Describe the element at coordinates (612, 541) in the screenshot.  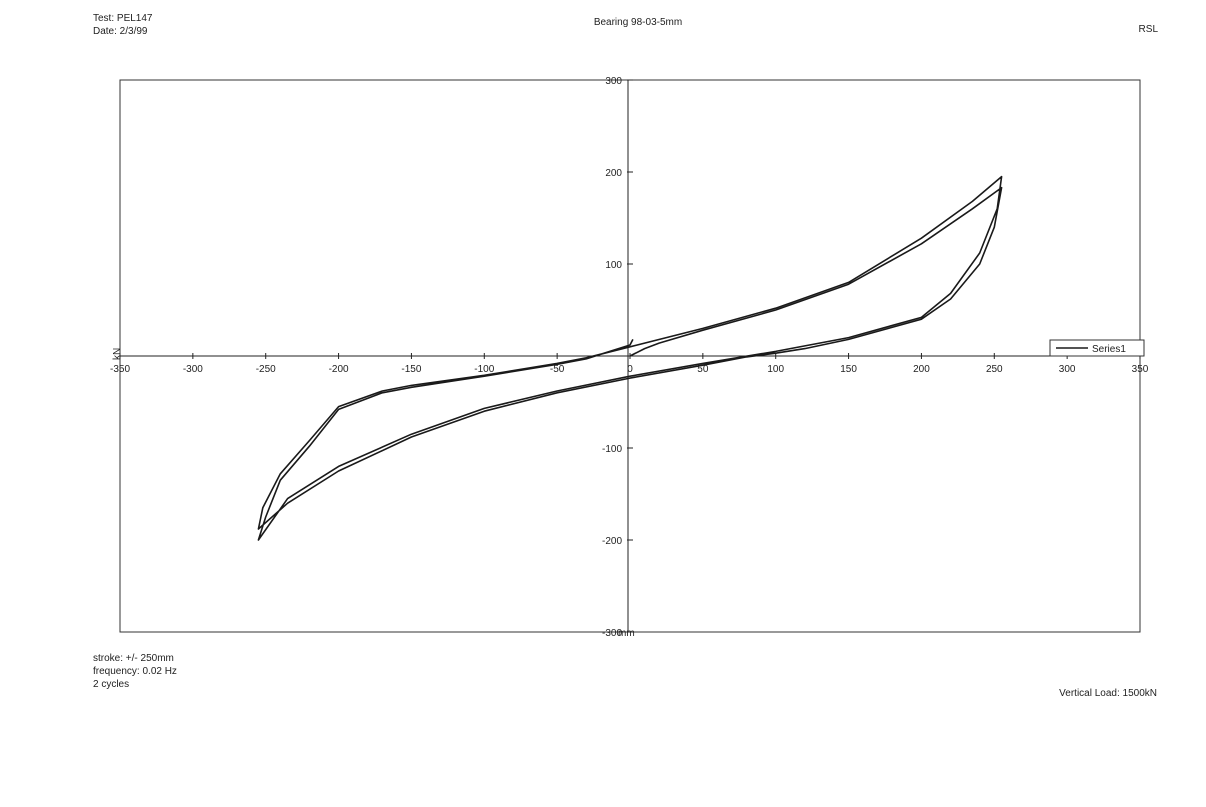
I see `y-tick-label: -200` at that location.